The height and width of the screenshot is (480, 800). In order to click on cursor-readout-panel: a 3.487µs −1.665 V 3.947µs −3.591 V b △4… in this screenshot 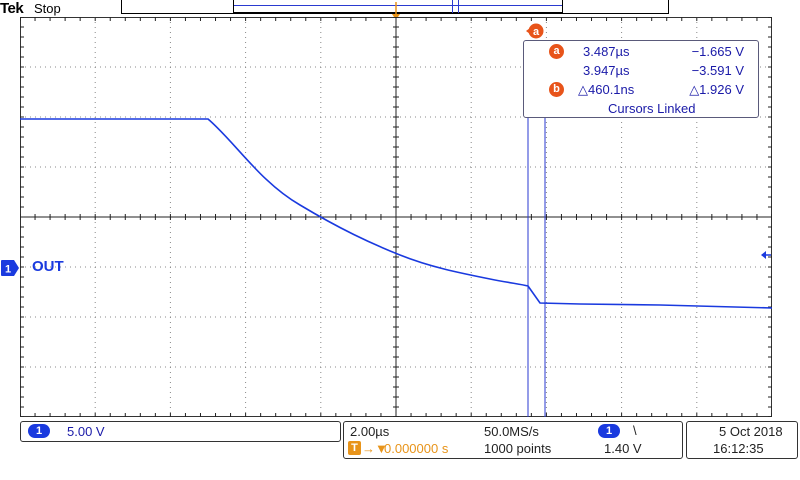, I will do `click(641, 79)`.